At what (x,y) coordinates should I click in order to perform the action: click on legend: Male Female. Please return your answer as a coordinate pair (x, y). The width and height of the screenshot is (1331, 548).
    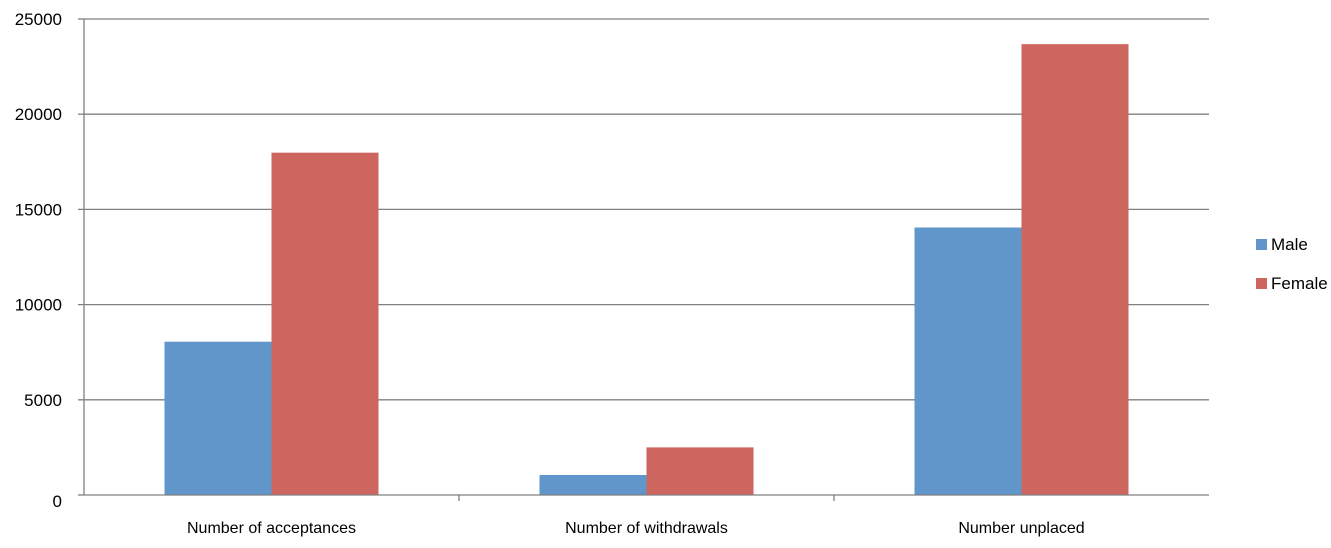
    Looking at the image, I should click on (1292, 264).